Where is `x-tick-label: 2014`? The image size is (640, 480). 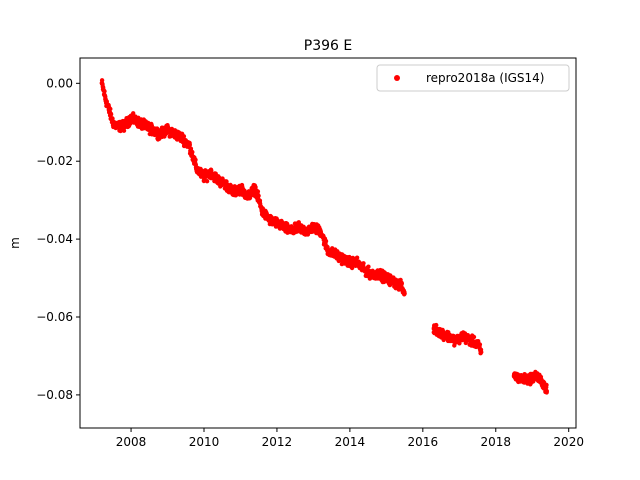
x-tick-label: 2014 is located at coordinates (350, 442).